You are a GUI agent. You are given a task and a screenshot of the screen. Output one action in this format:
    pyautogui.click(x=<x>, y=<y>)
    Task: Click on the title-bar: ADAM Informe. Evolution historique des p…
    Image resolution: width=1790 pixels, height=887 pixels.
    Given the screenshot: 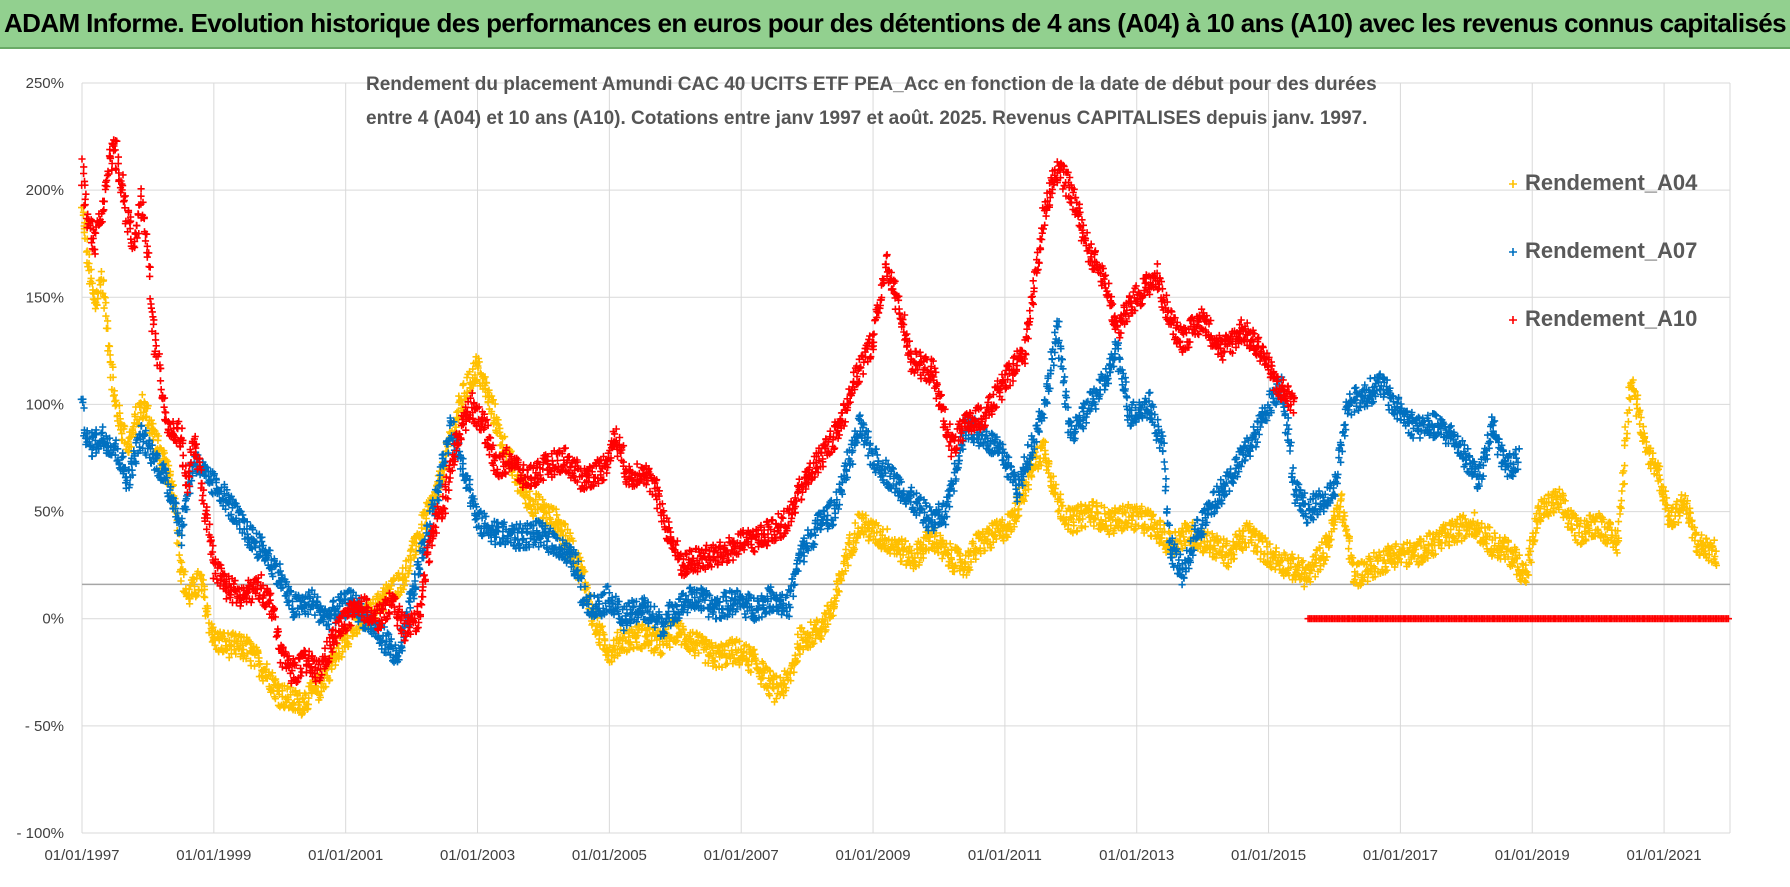 What is the action you would take?
    pyautogui.click(x=895, y=24)
    